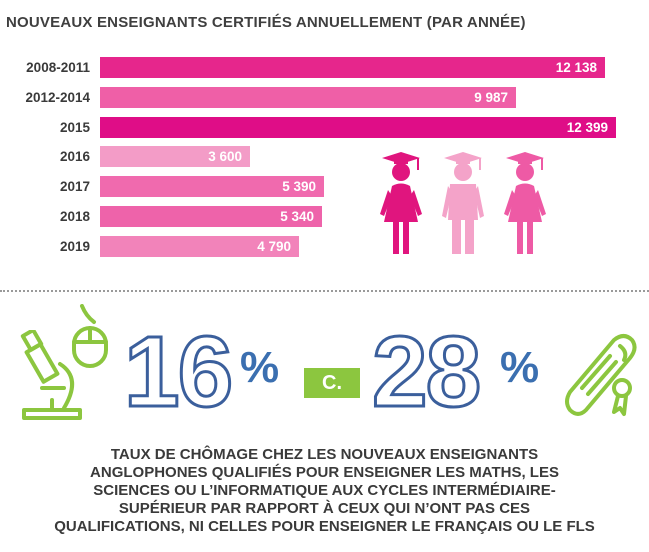 Image resolution: width=649 pixels, height=552 pixels. What do you see at coordinates (576, 67) in the screenshot?
I see `bar-value-label: 12 138` at bounding box center [576, 67].